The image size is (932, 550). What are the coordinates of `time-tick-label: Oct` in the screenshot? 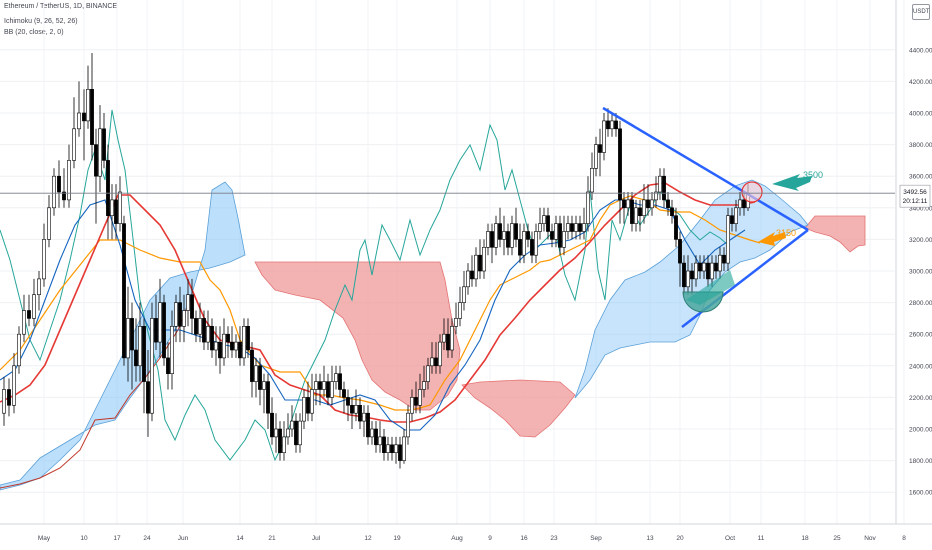 It's located at (730, 538).